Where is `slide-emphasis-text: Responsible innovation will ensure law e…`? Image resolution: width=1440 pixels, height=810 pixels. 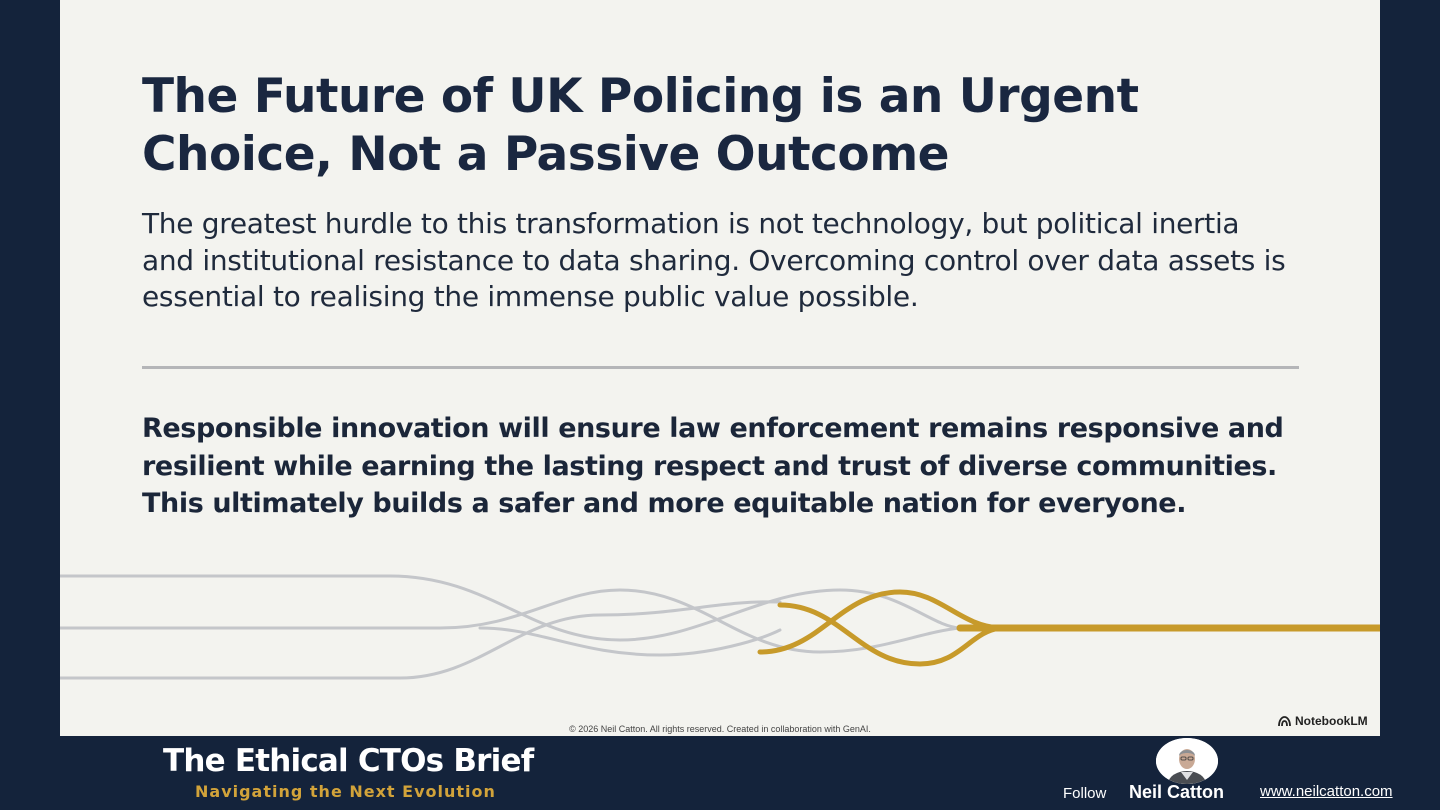
slide-emphasis-text: Responsible innovation will ensure law e… is located at coordinates (713, 466).